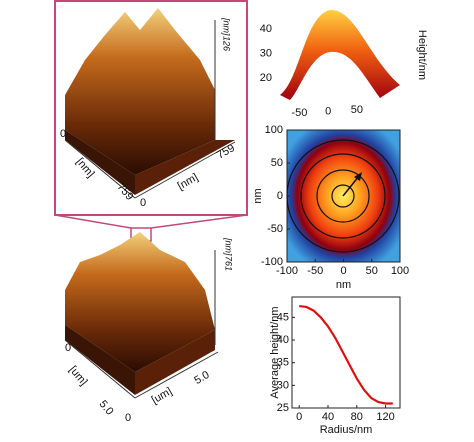 The image size is (474, 442). Describe the element at coordinates (346, 430) in the screenshot. I see `x-axis-title: Radius/nm` at that location.